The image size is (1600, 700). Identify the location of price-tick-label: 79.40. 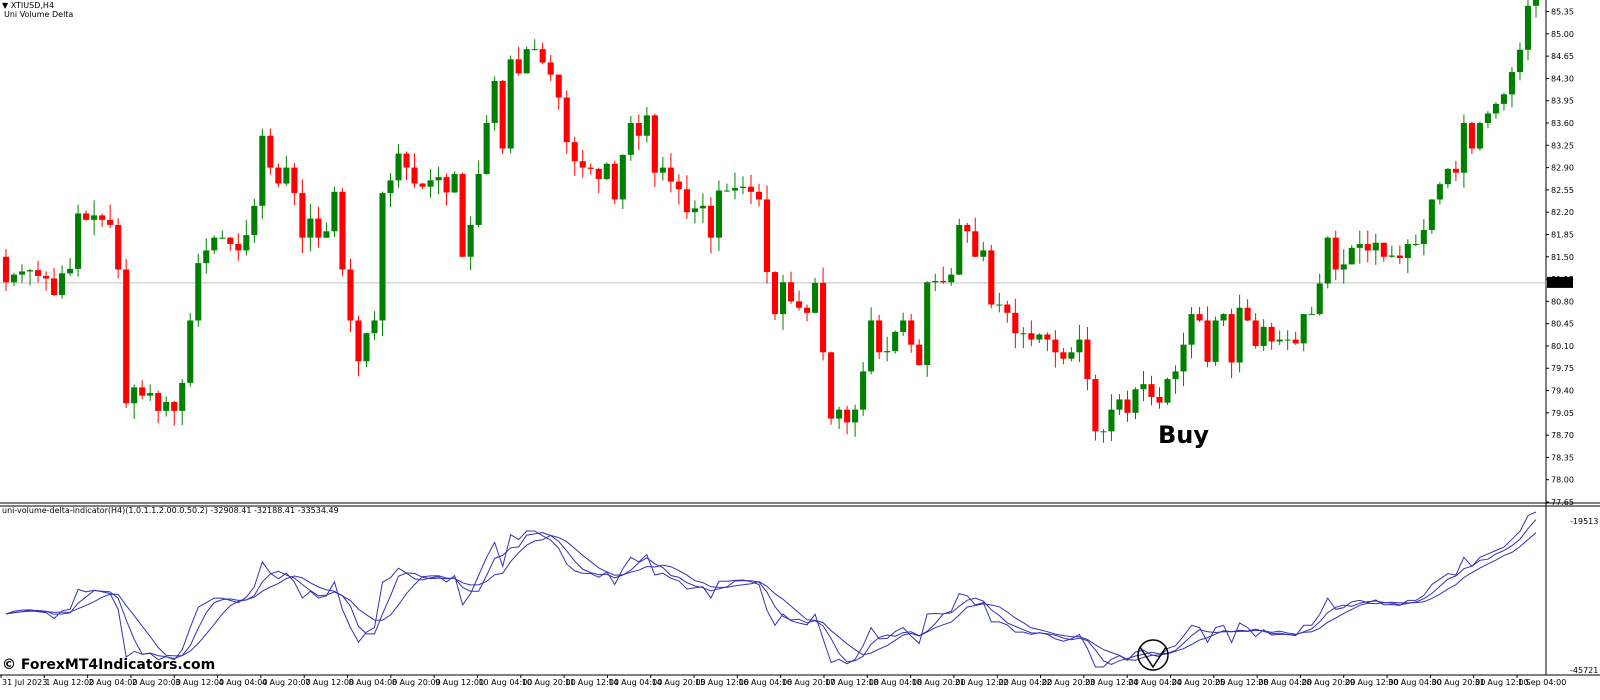
(1562, 391).